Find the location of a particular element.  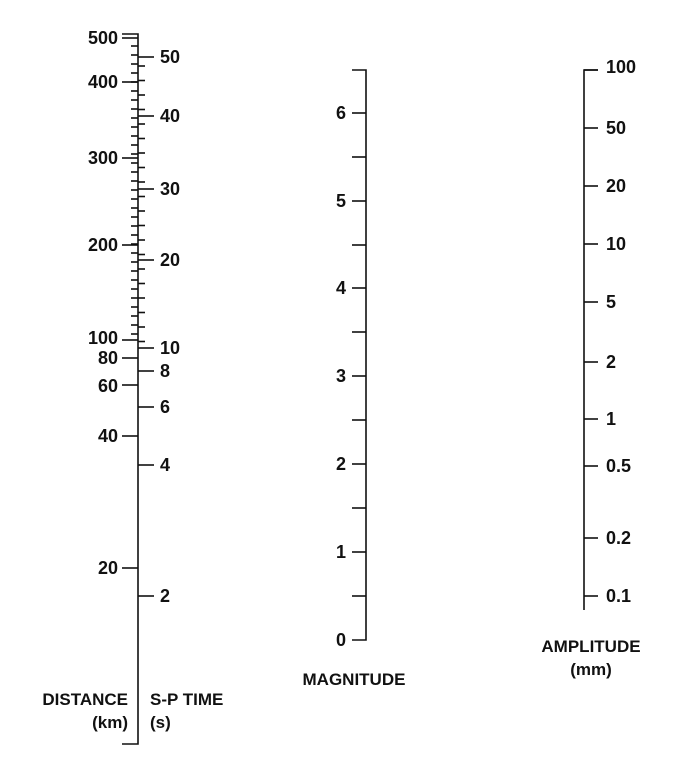

sp-label-6: 6 is located at coordinates (165, 407).